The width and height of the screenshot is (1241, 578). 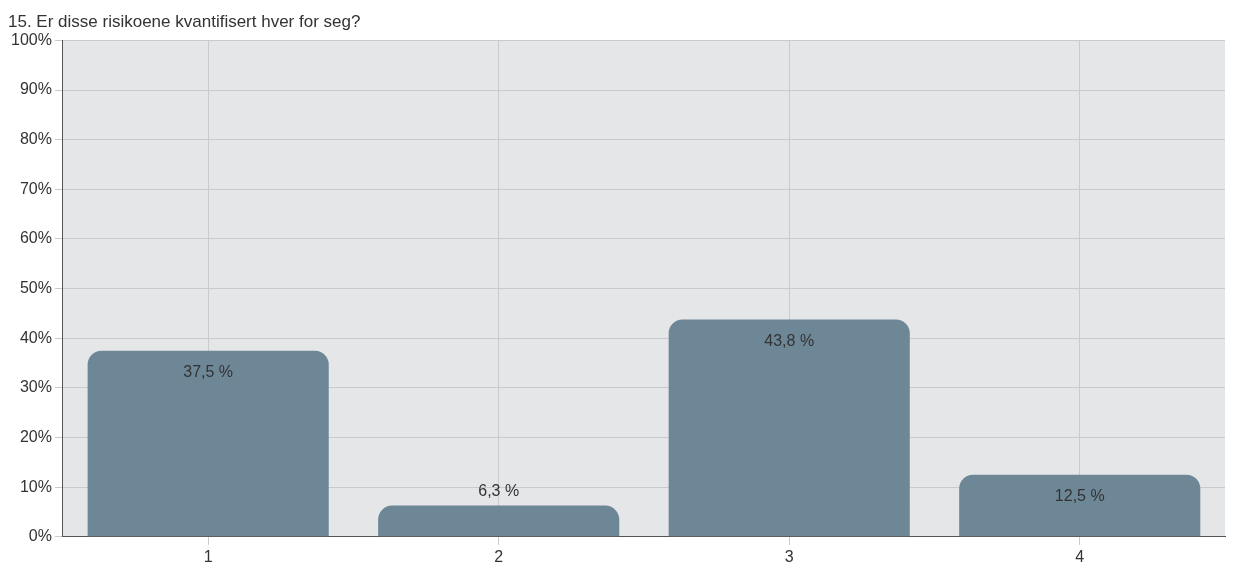 What do you see at coordinates (35, 188) in the screenshot?
I see `y-tick-label: 70%` at bounding box center [35, 188].